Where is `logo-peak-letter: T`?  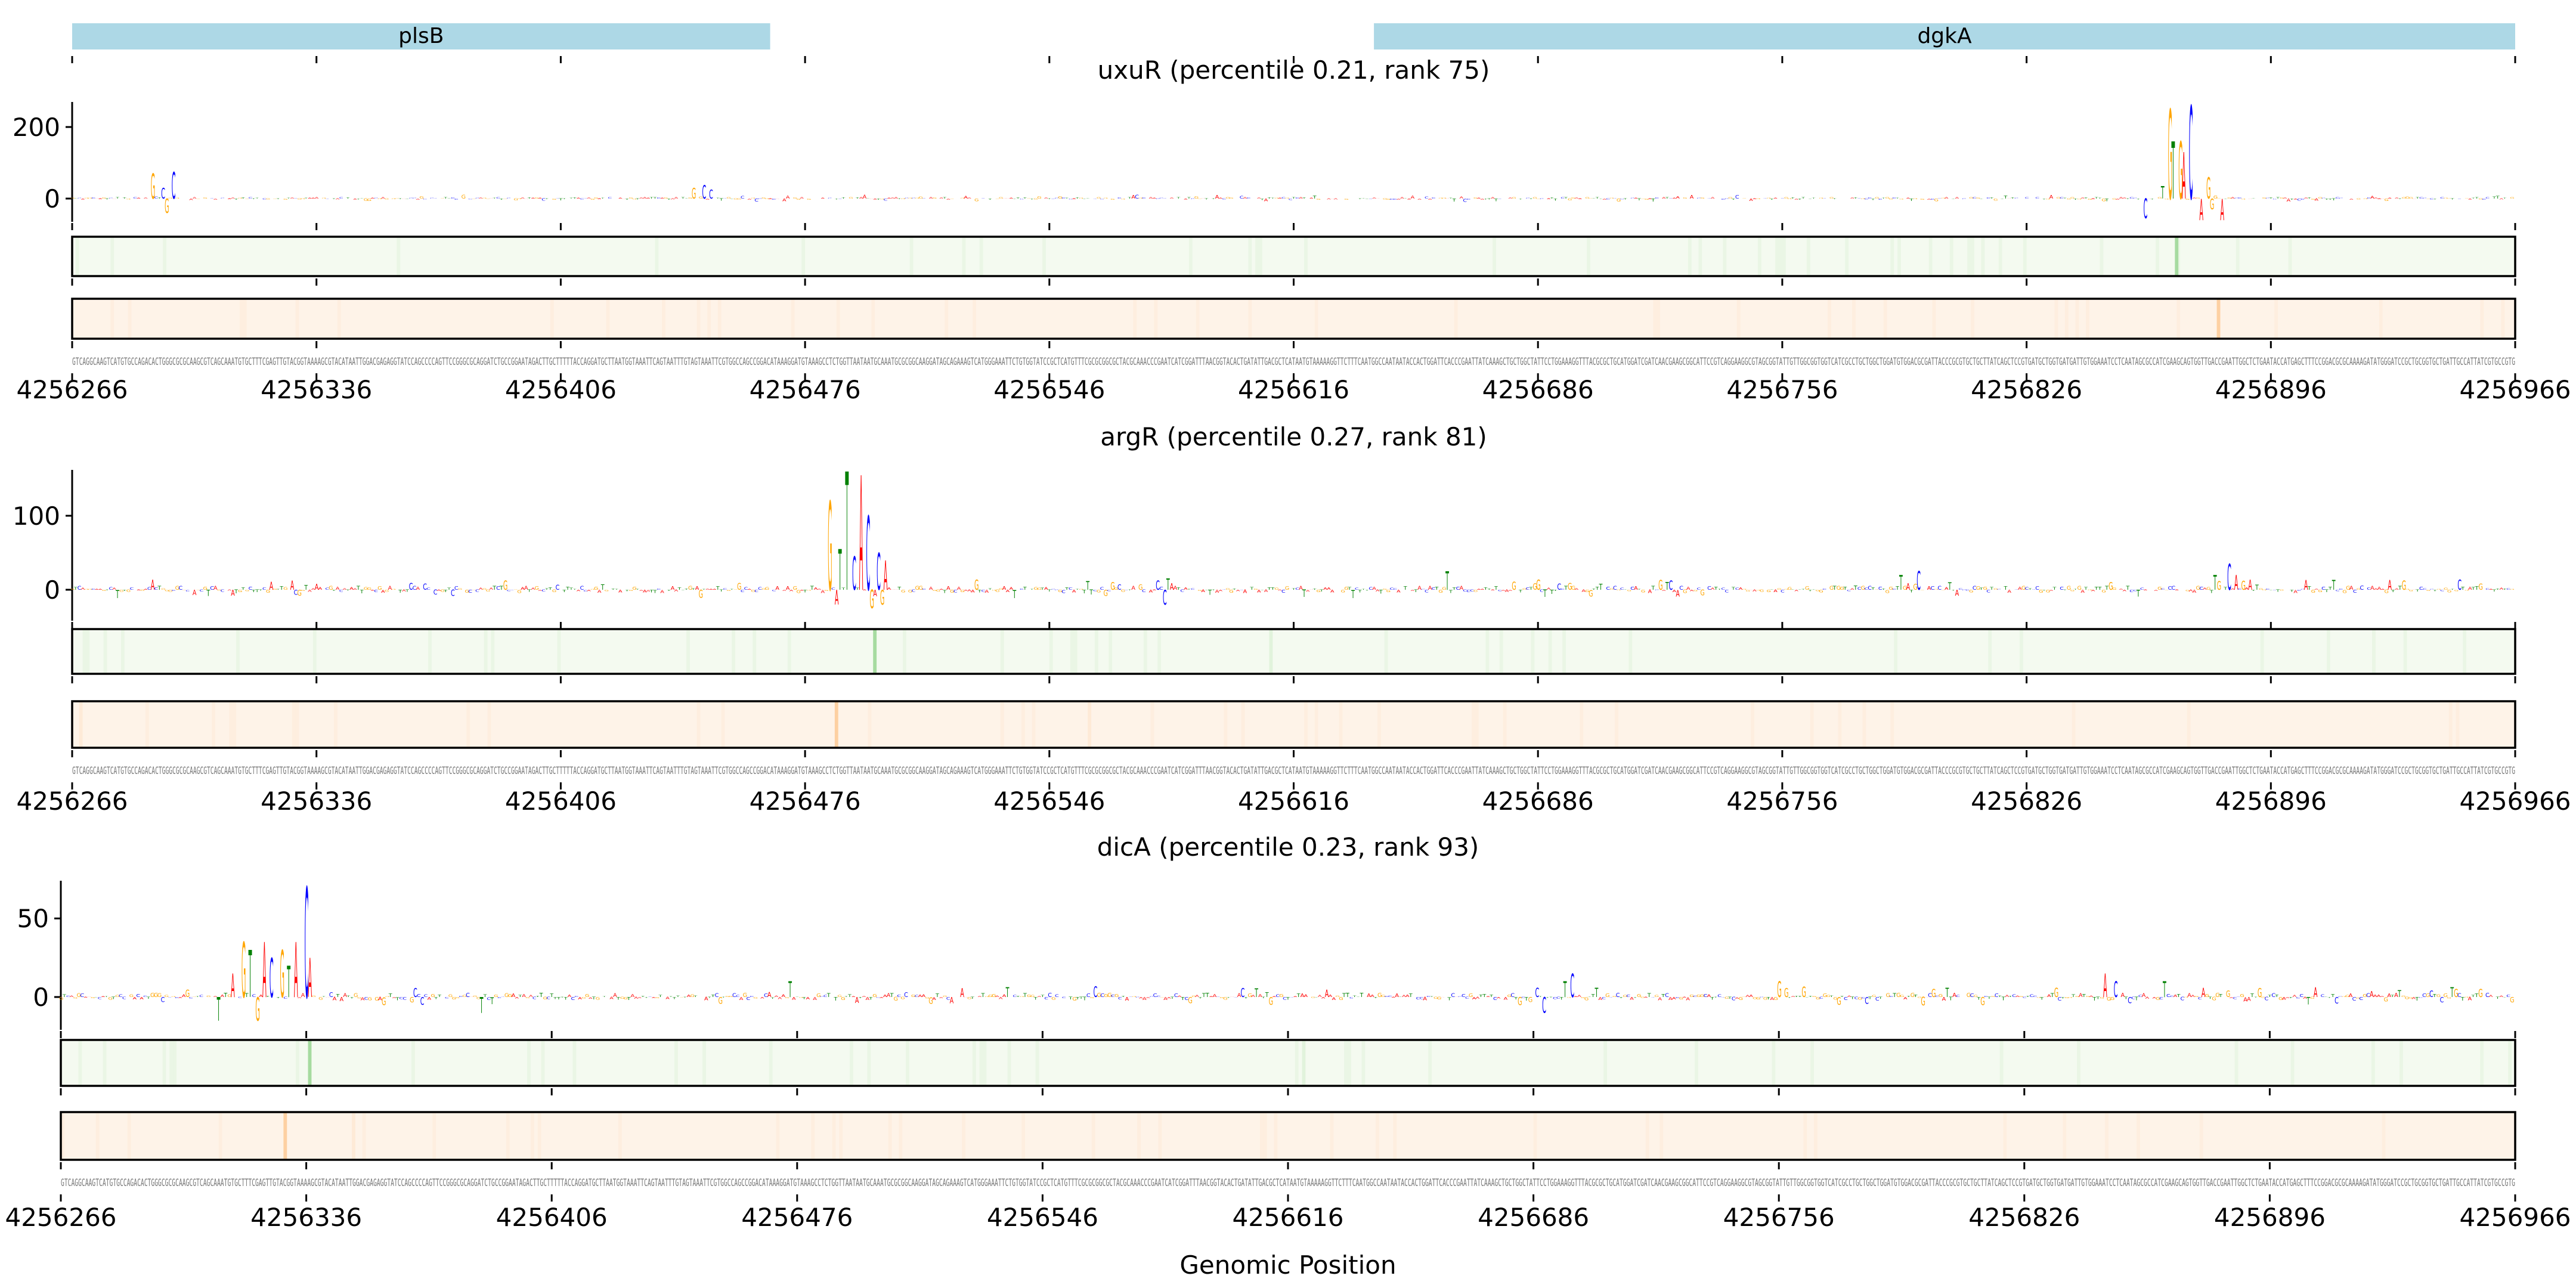
logo-peak-letter: T is located at coordinates (1447, 581).